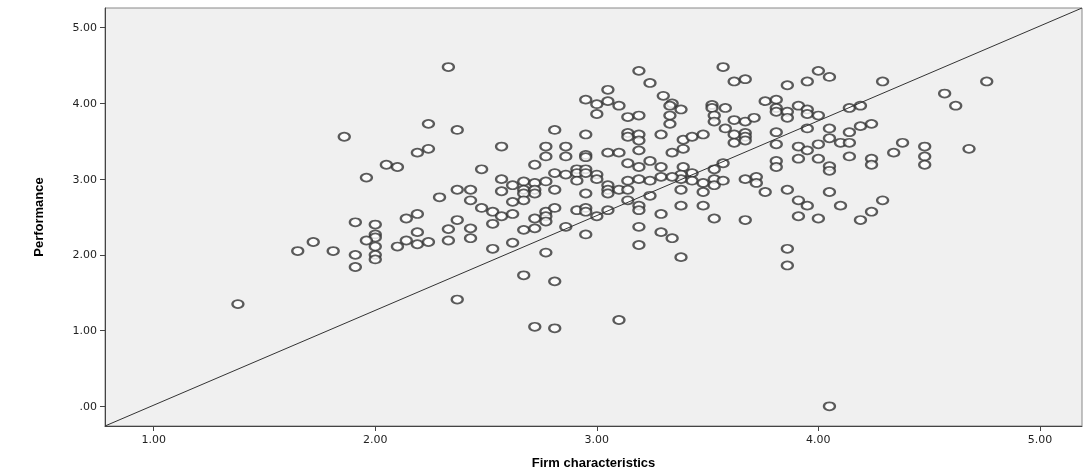 This screenshot has height=474, width=1086. I want to click on y-axis-title: Performance, so click(38, 217).